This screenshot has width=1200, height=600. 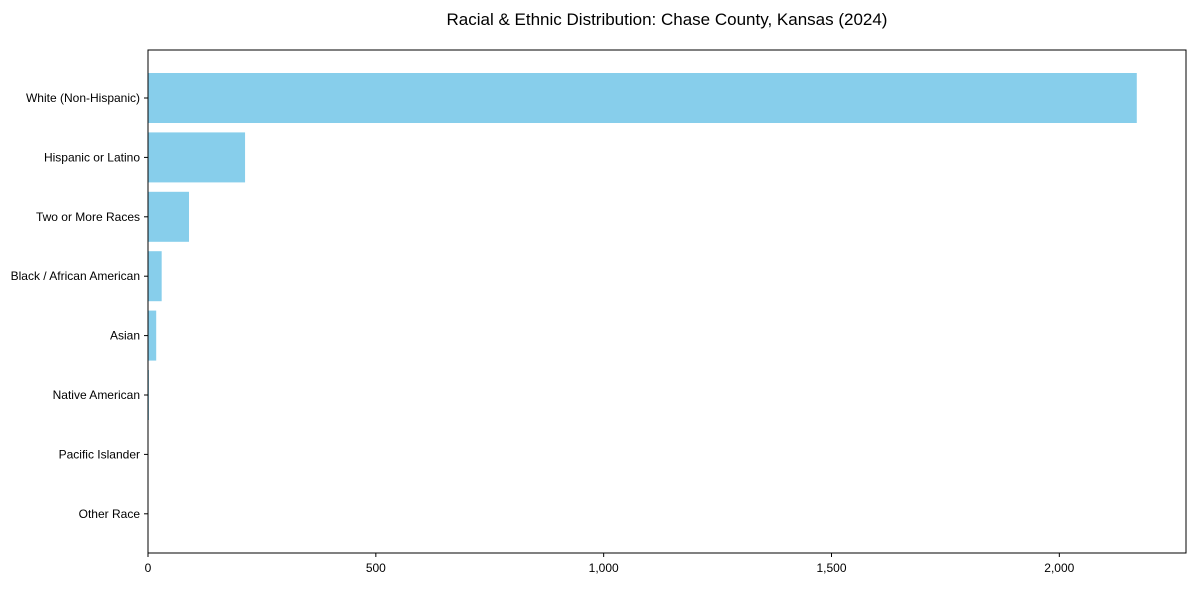 I want to click on ytick-label-asian: Asian, so click(x=125, y=336).